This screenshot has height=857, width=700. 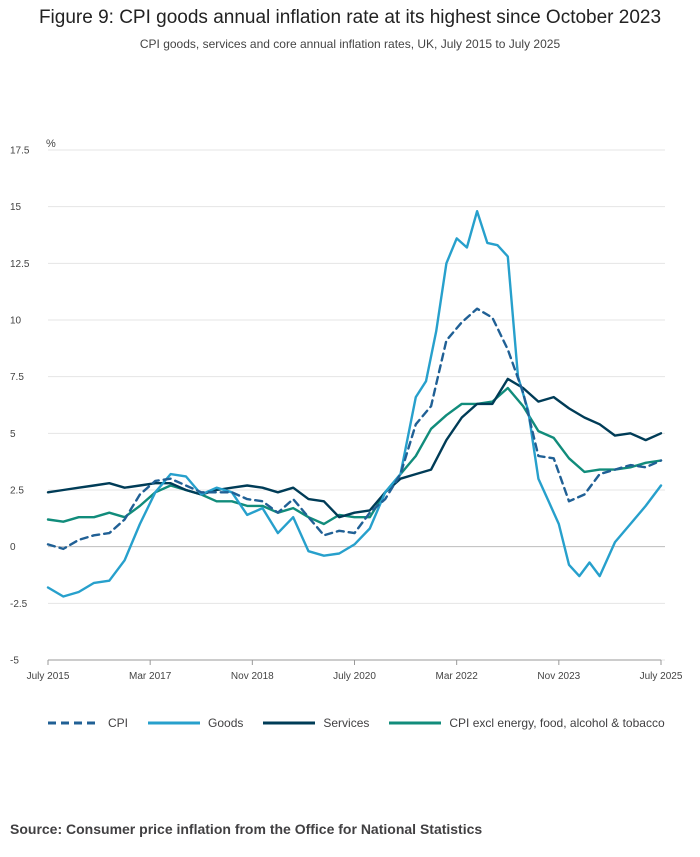 I want to click on series-line-services, so click(x=354, y=448).